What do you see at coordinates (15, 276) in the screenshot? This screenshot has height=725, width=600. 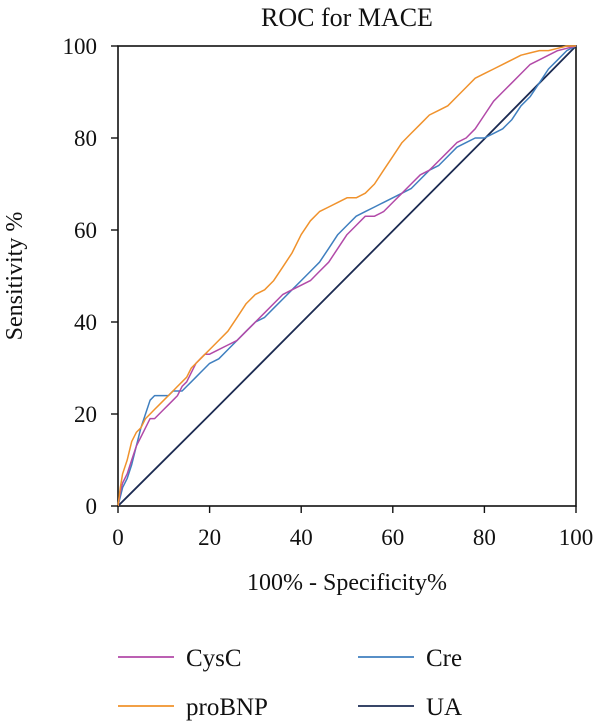 I see `y-axis-title: Sensitivity %` at bounding box center [15, 276].